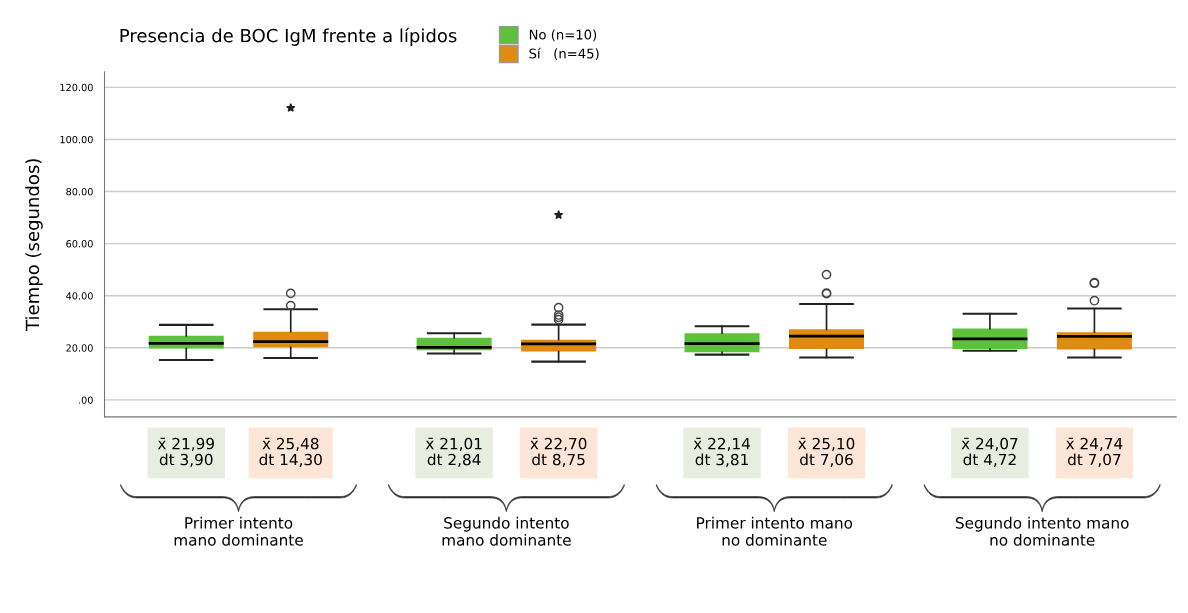  Describe the element at coordinates (558, 452) in the screenshot. I see `text: x̄ 22,70 dt 8,75` at that location.